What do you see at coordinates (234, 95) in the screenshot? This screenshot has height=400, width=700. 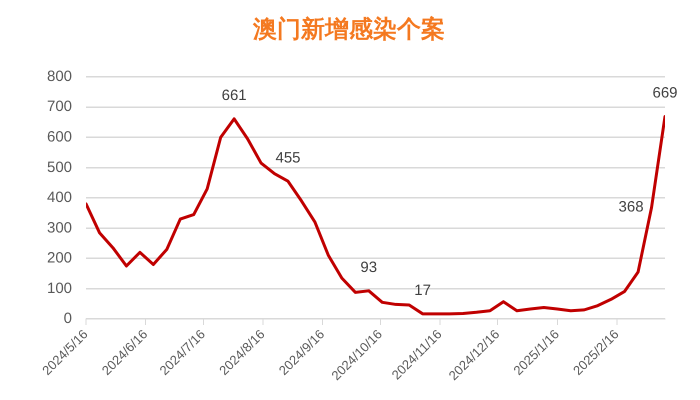 I see `data-label: 661` at bounding box center [234, 95].